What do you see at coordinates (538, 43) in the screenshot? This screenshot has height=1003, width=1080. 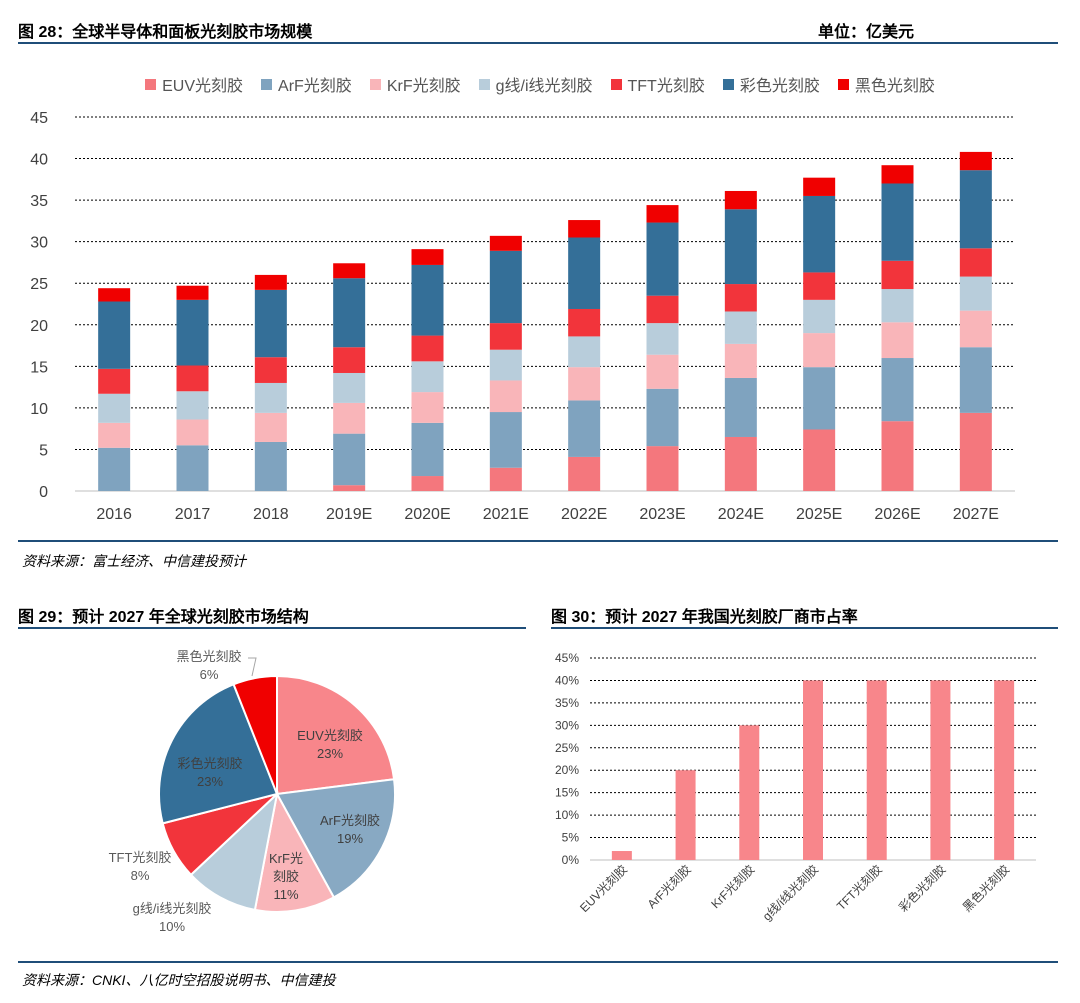 I see `fig28-top-rule` at bounding box center [538, 43].